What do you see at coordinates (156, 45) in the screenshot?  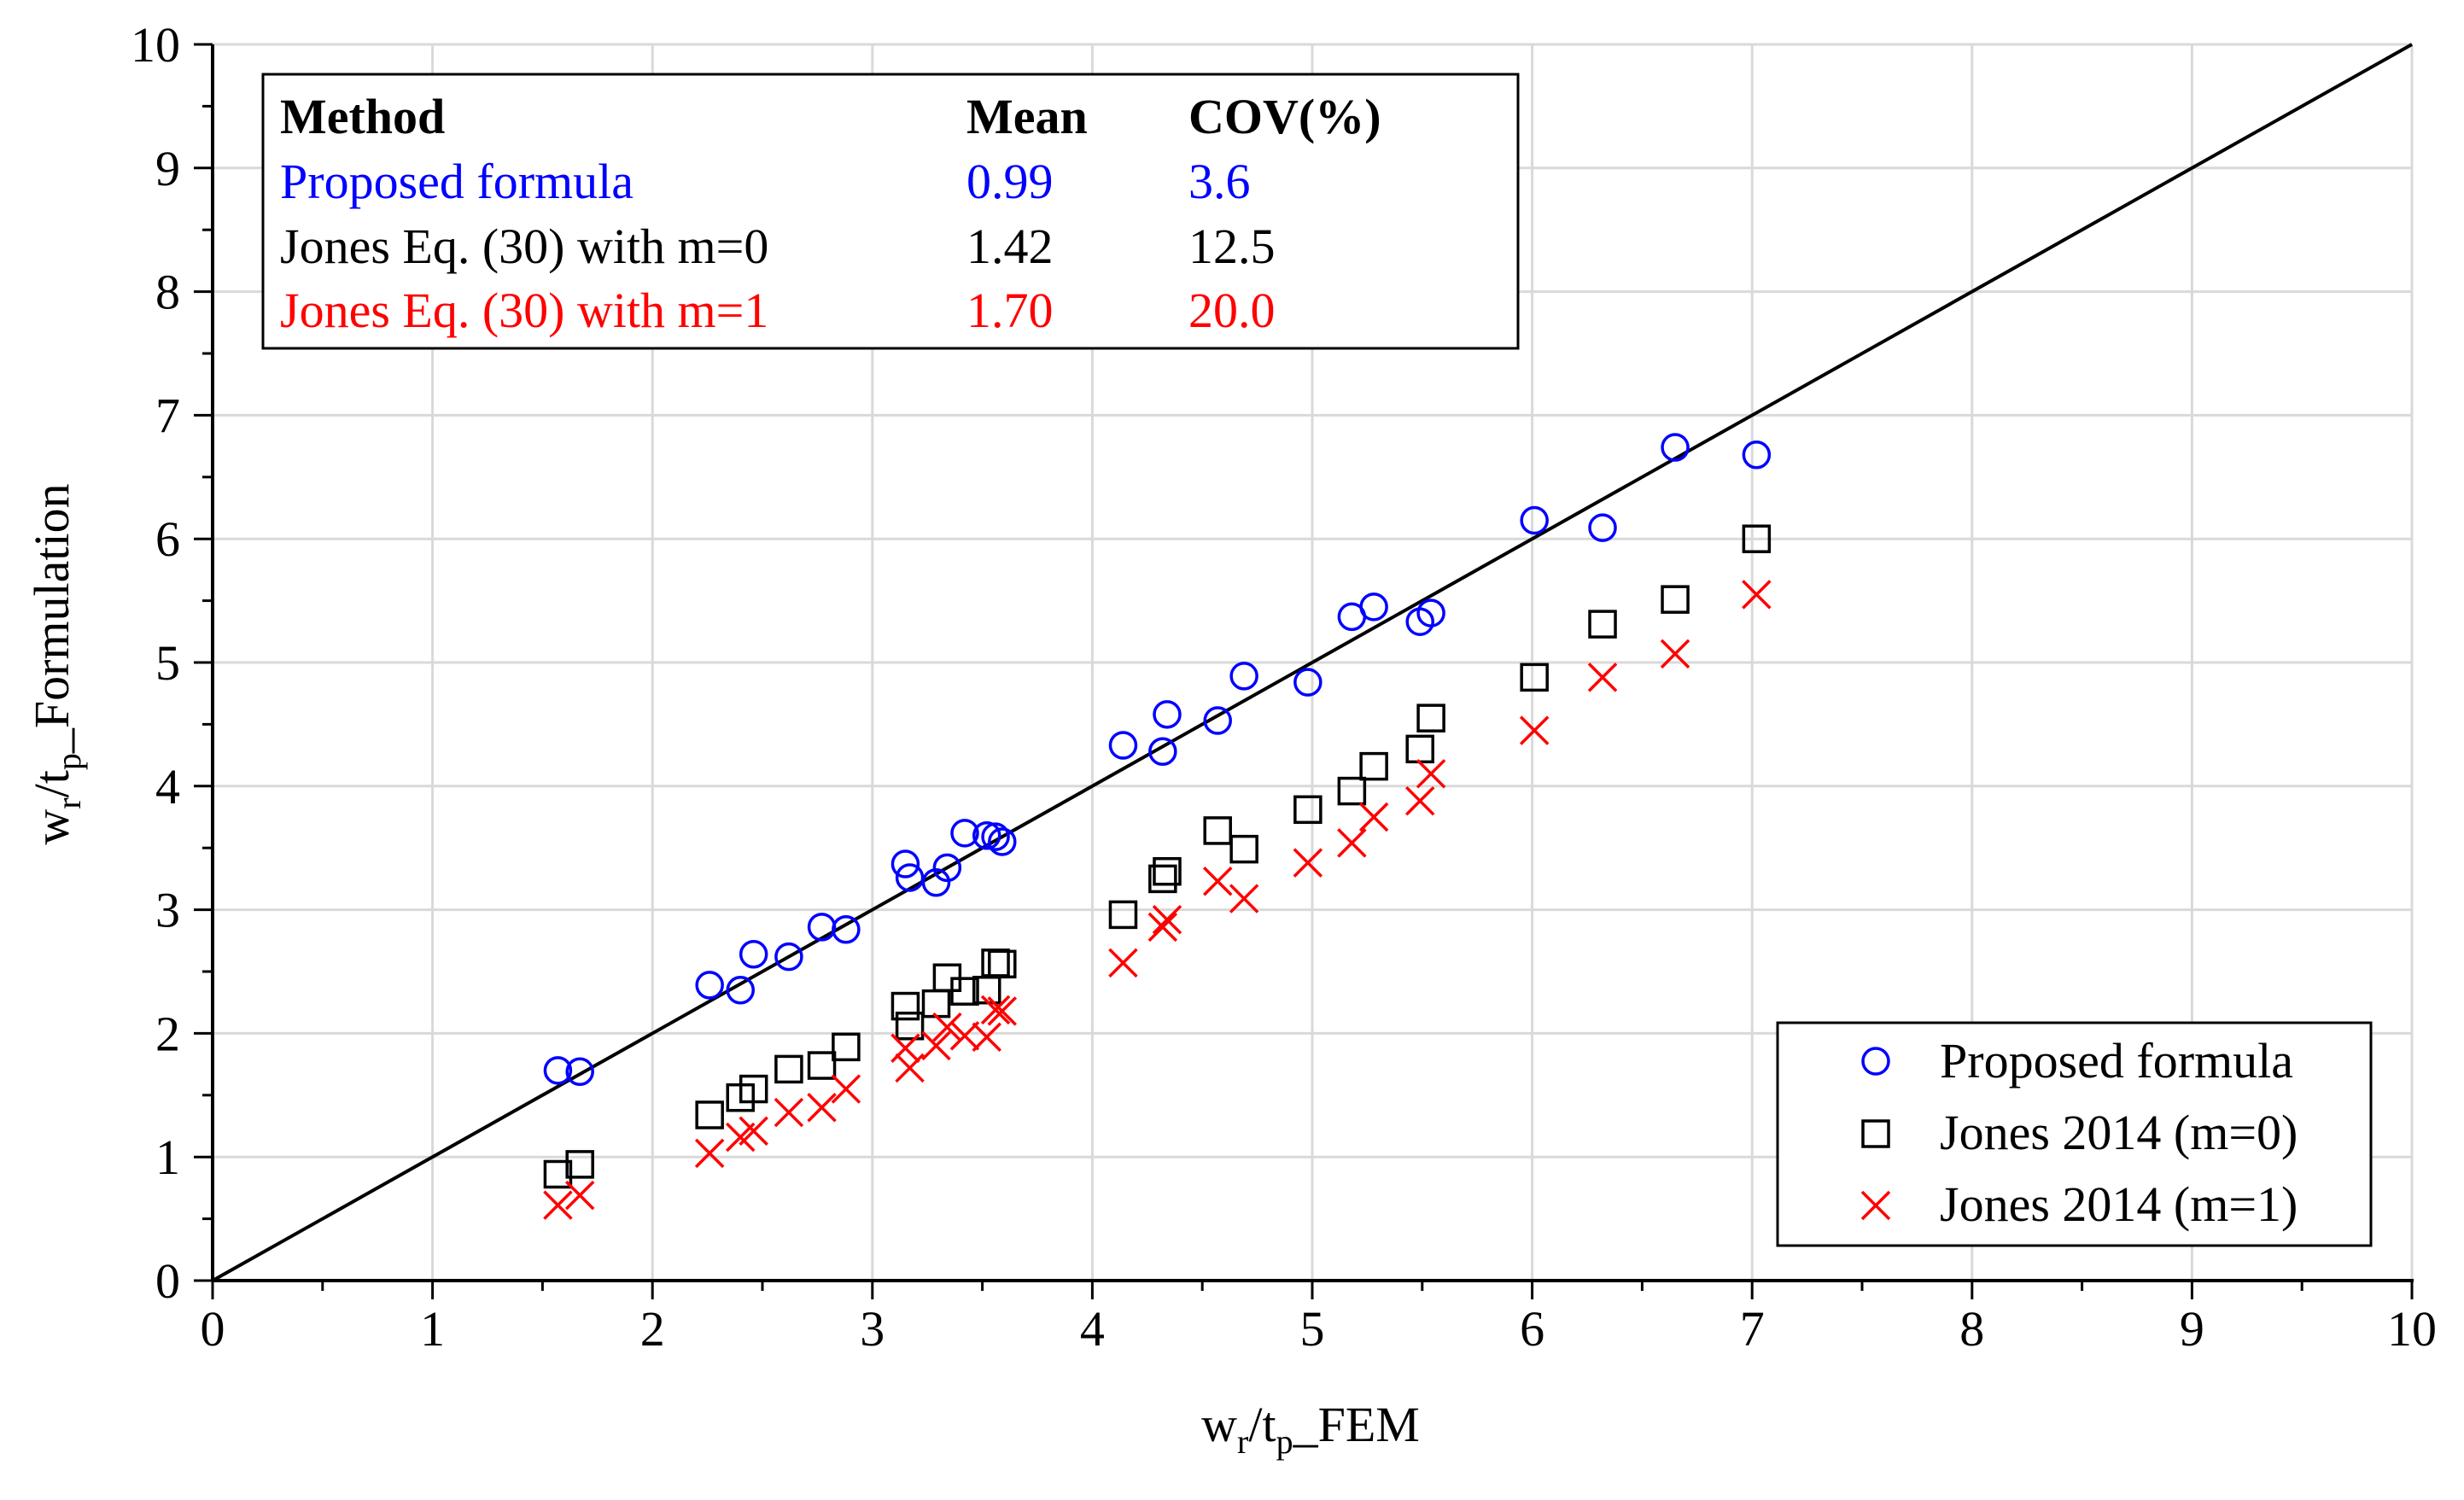 I see `y-tick-label: 10` at bounding box center [156, 45].